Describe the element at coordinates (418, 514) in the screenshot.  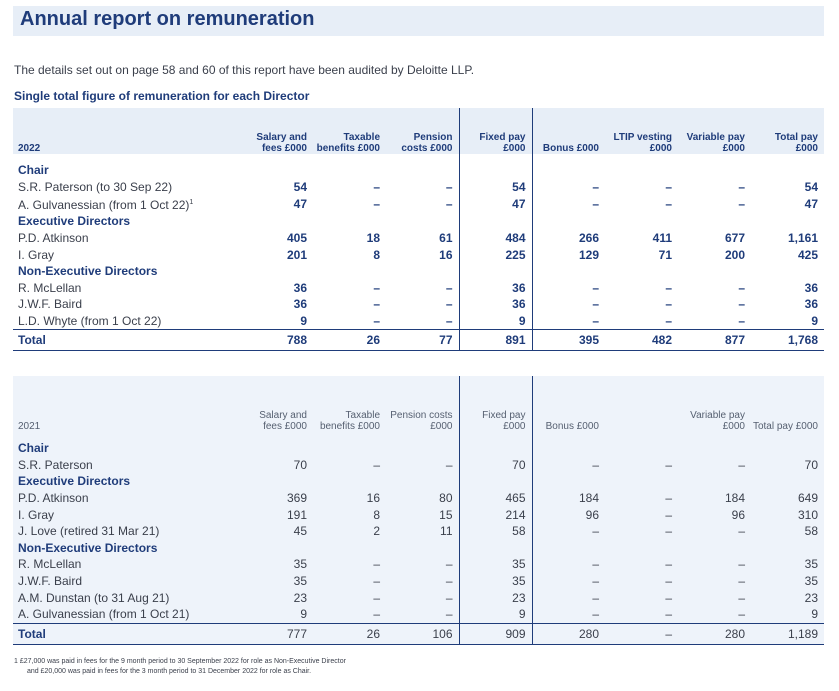
I see `director-row: I. Gray 191 8 15 214 96 – 96 310` at that location.